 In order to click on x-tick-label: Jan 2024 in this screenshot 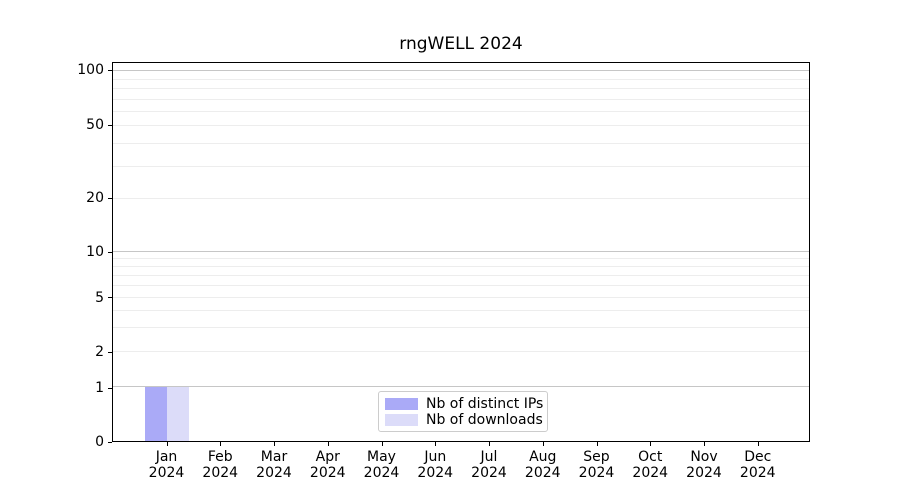, I will do `click(167, 465)`.